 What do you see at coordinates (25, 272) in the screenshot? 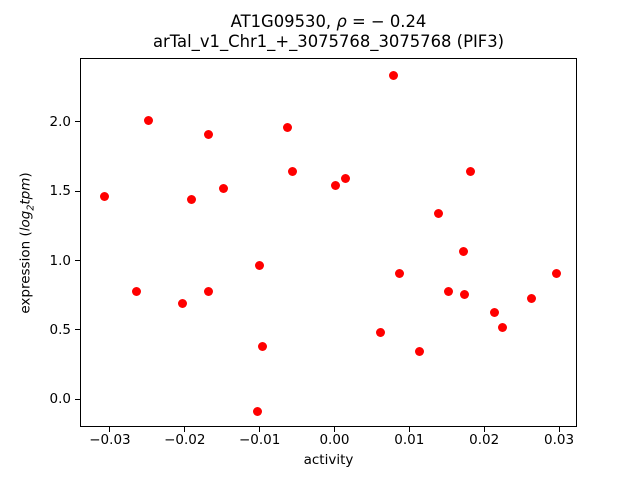
I see `ylabel-text: expression (` at bounding box center [25, 272].